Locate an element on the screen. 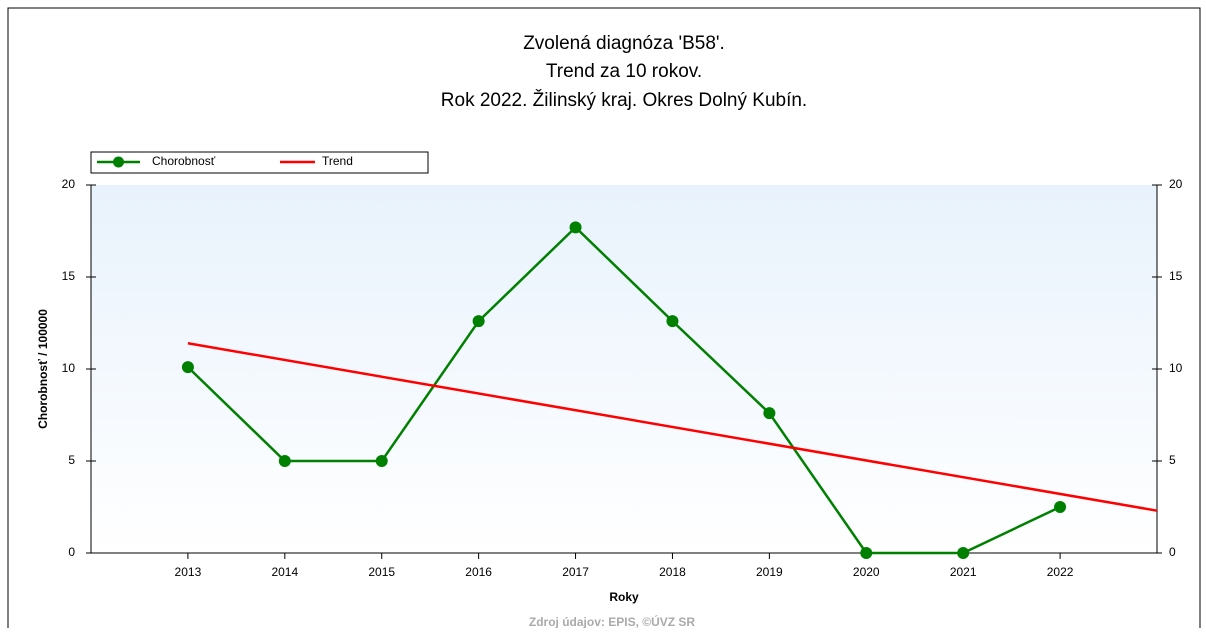 This screenshot has height=633, width=1206. x-tick-label: 2015 is located at coordinates (381, 572).